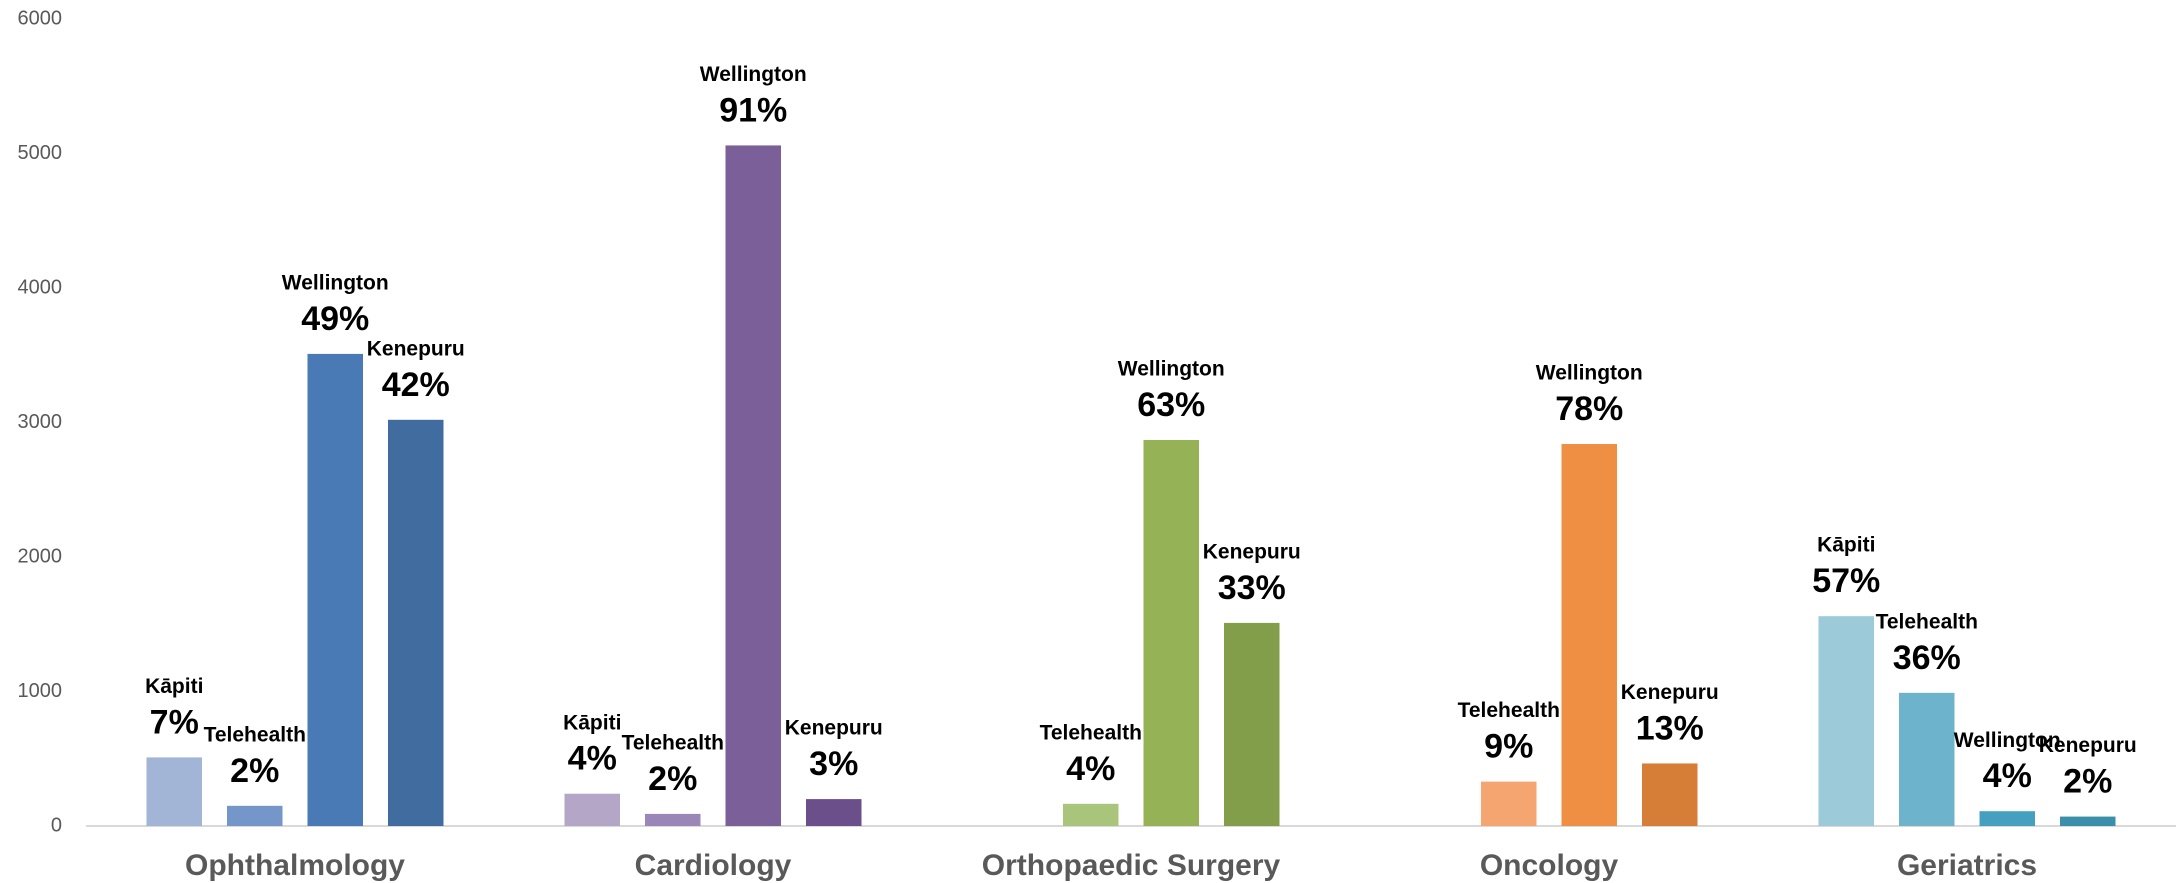  What do you see at coordinates (335, 319) in the screenshot?
I see `data-label: 49%` at bounding box center [335, 319].